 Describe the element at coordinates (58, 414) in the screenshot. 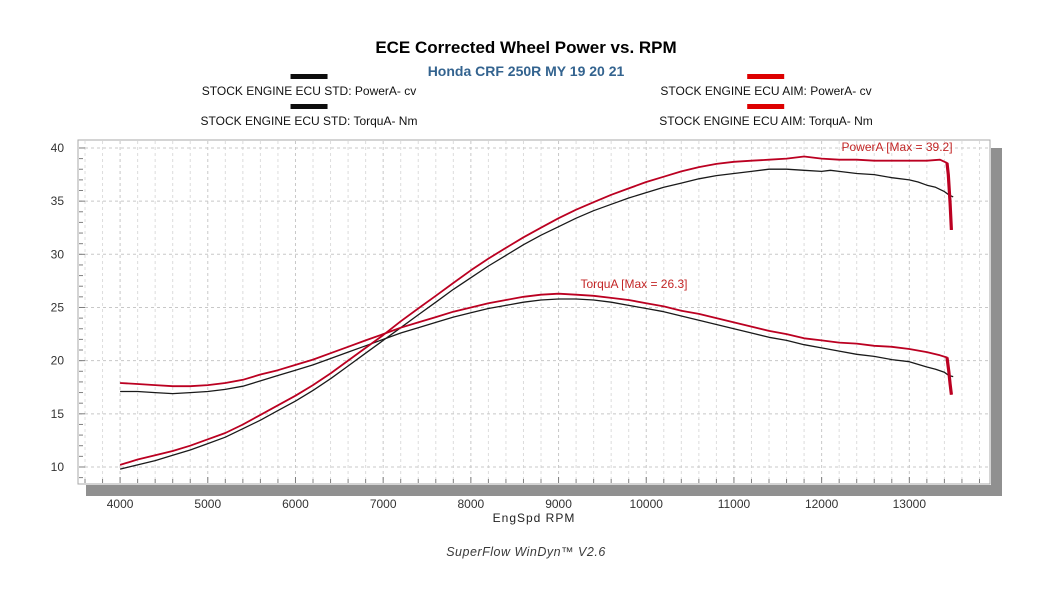

I see `svg-text: 15` at that location.